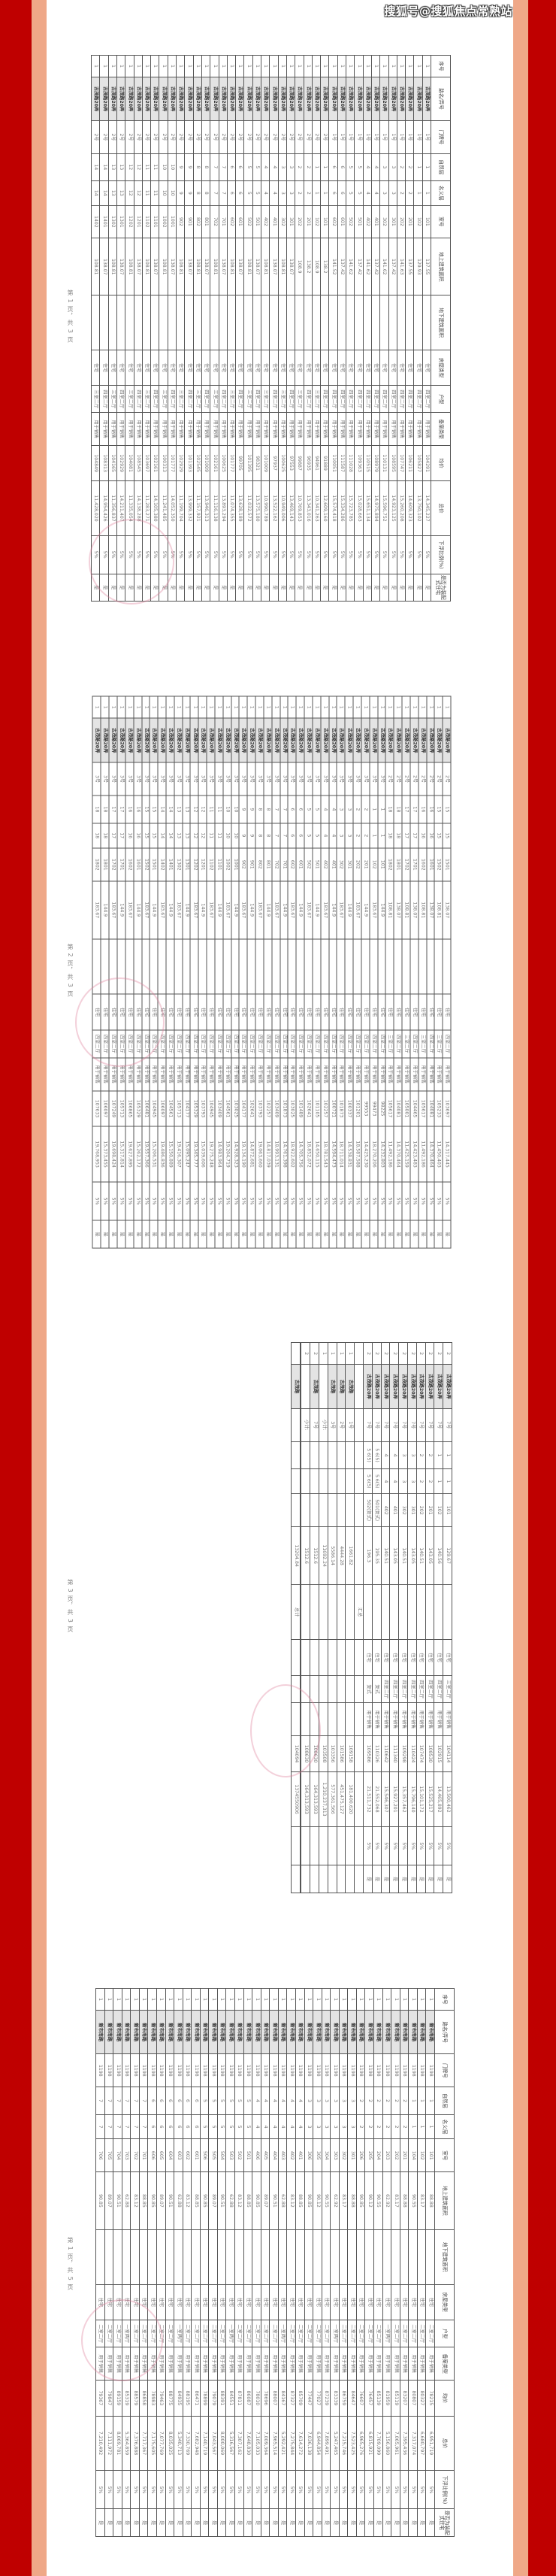 The height and width of the screenshot is (2576, 556). Describe the element at coordinates (170, 1108) in the screenshot. I see `cell-unit-price: 104561` at that location.